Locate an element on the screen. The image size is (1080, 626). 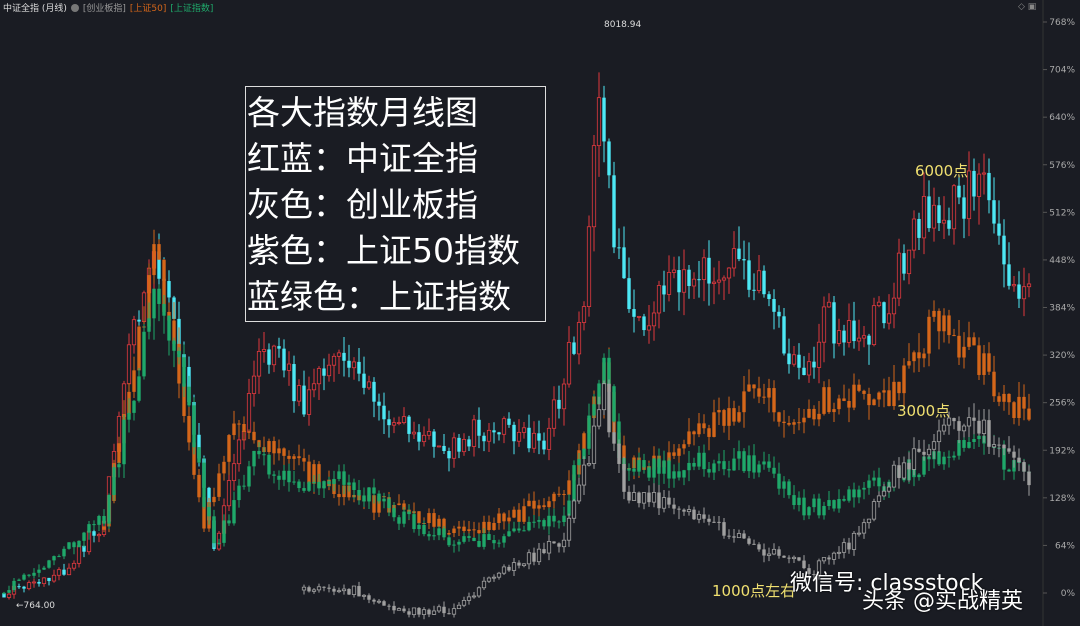
legend-chinext: [创业板指] is located at coordinates (104, 9).